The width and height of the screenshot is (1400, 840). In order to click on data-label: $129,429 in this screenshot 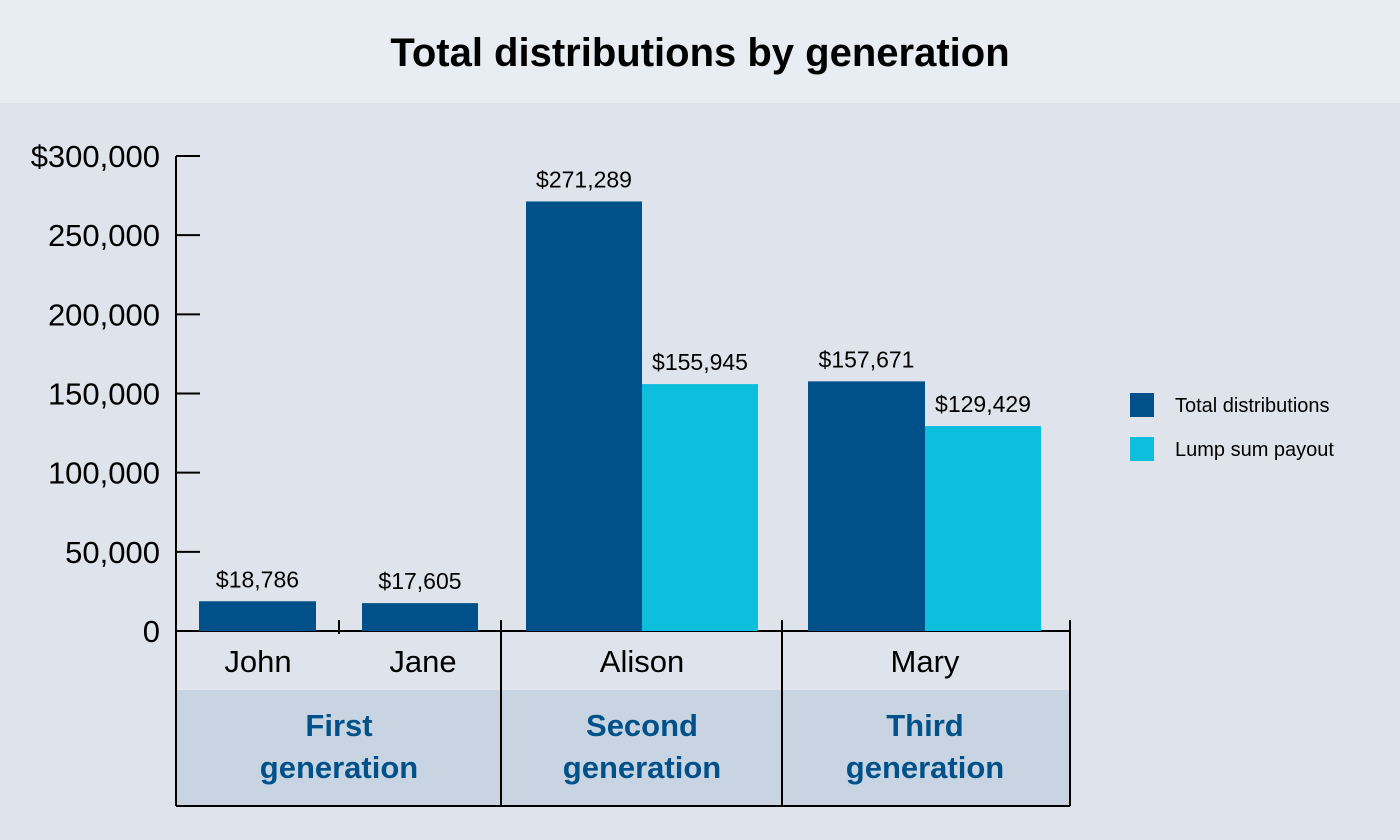, I will do `click(983, 404)`.